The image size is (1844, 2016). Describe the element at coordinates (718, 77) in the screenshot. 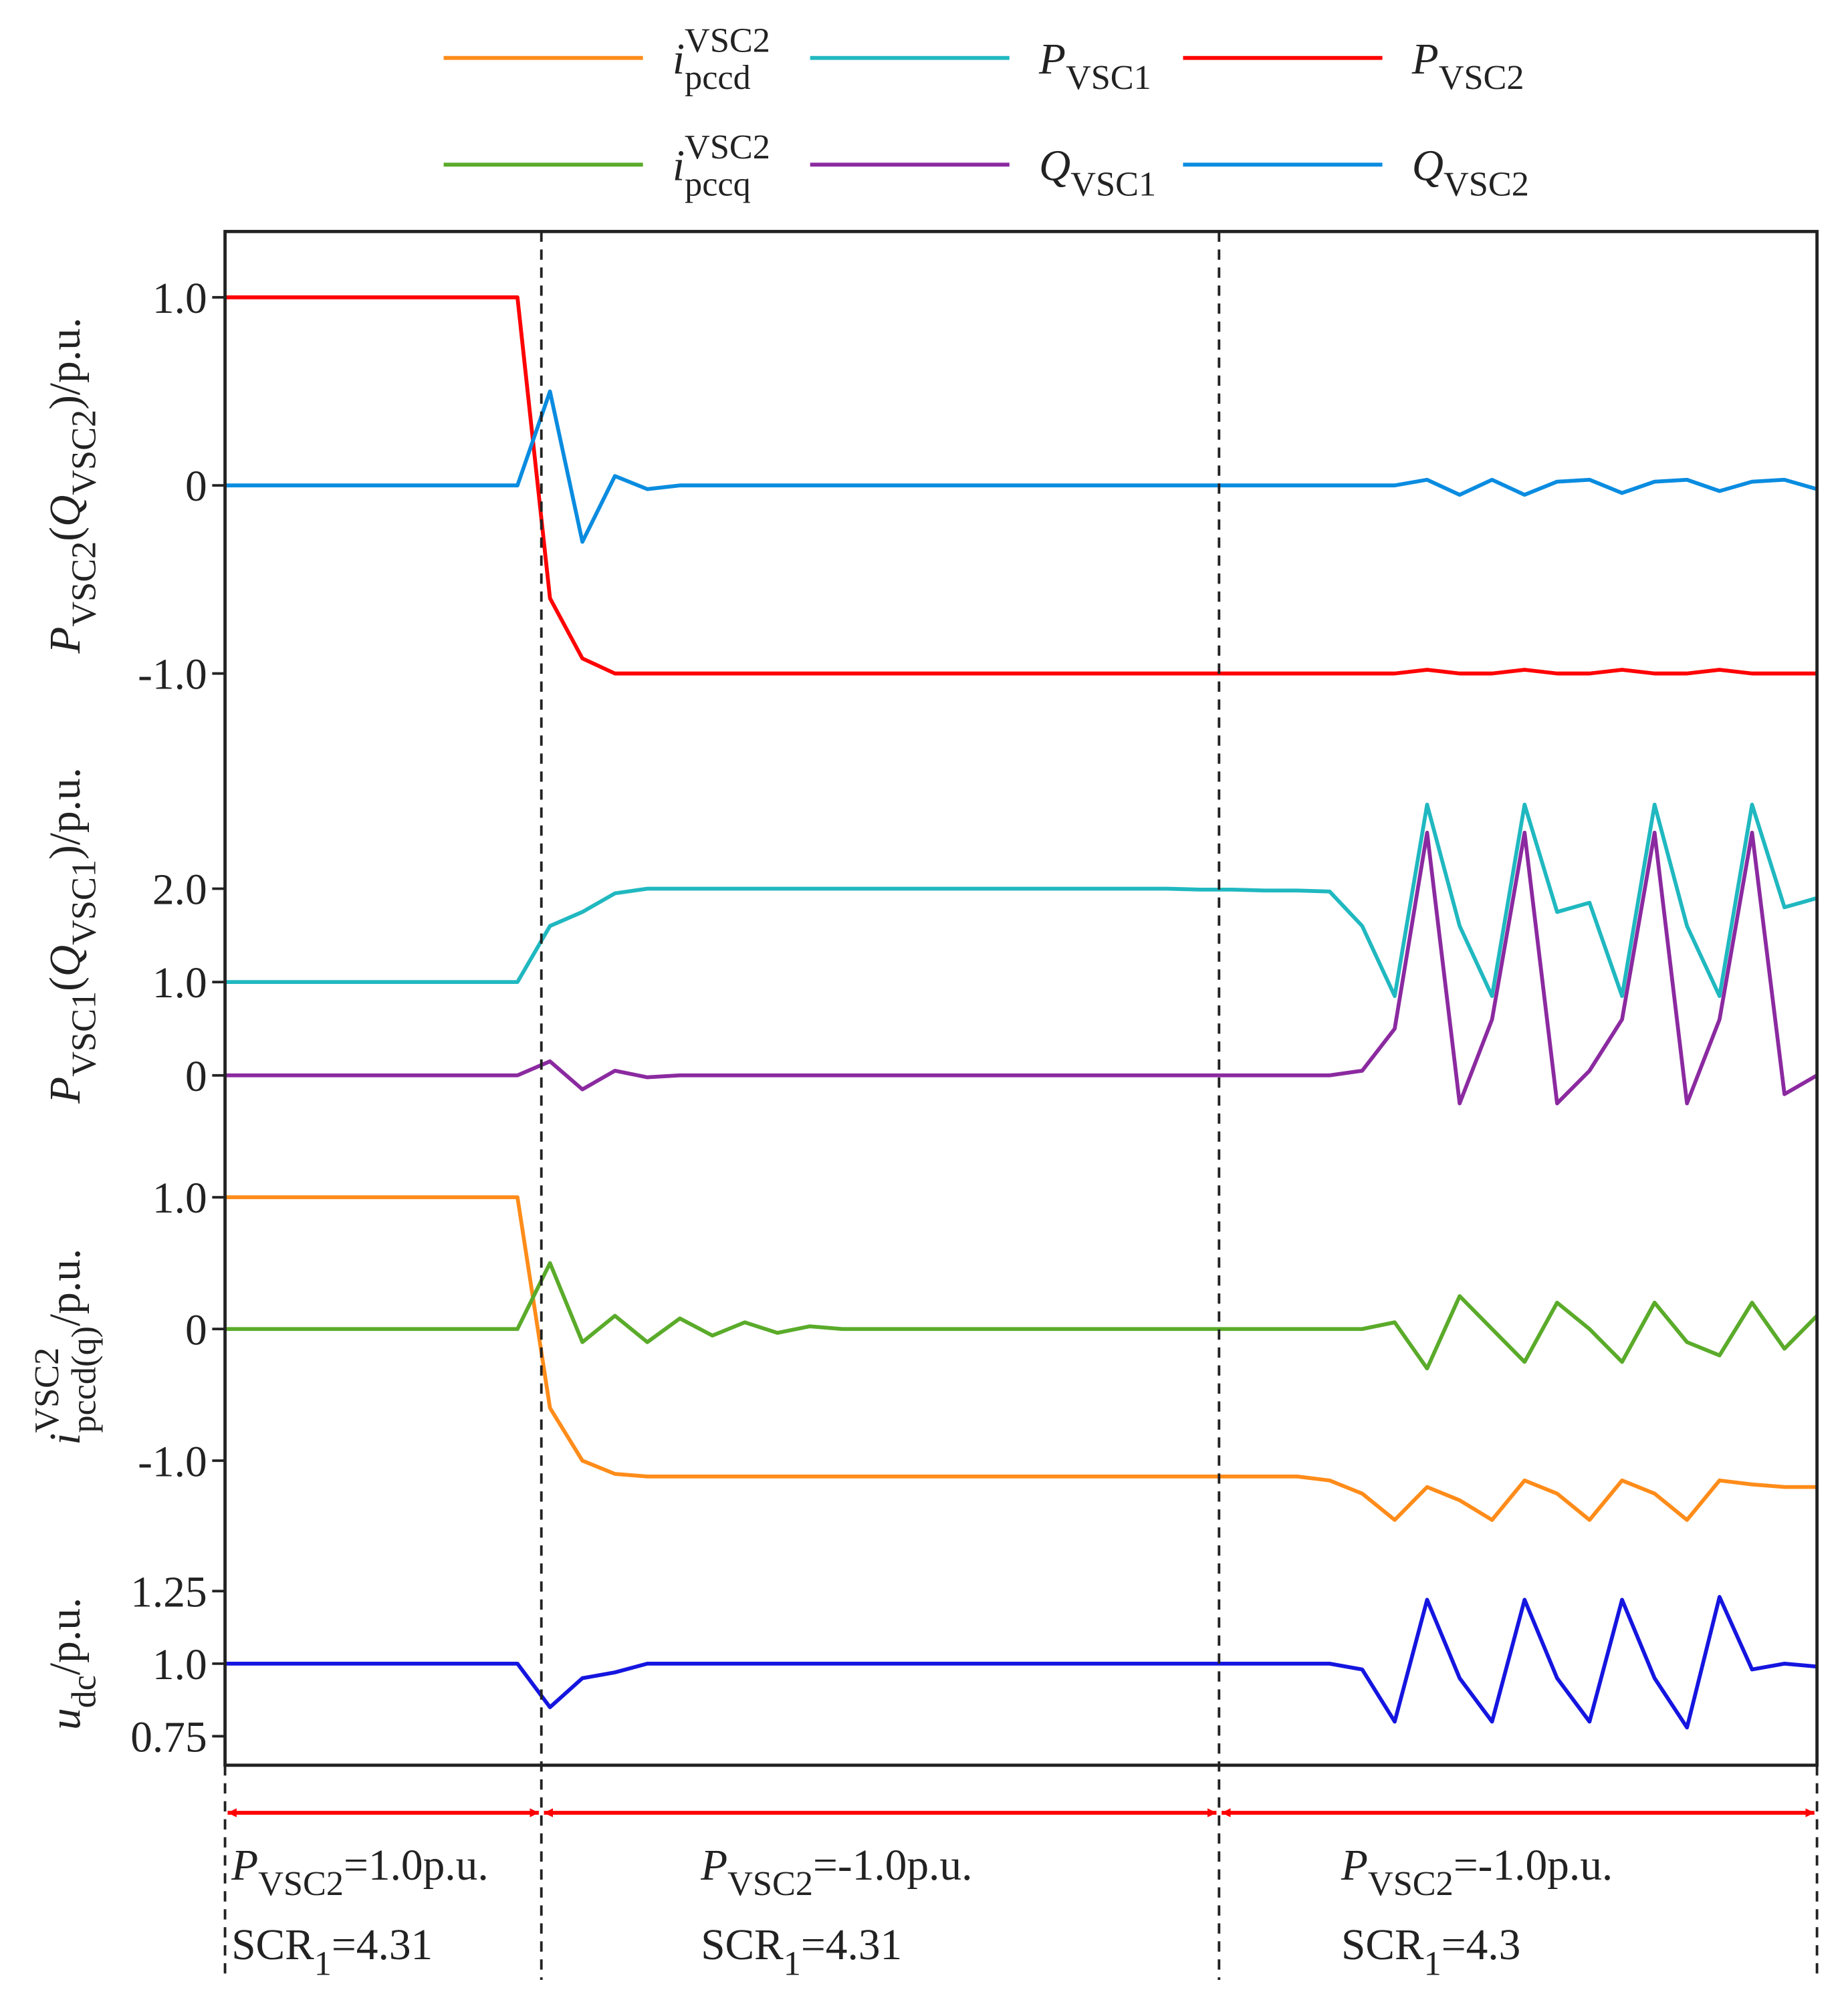

I see `text-part: pccd` at that location.